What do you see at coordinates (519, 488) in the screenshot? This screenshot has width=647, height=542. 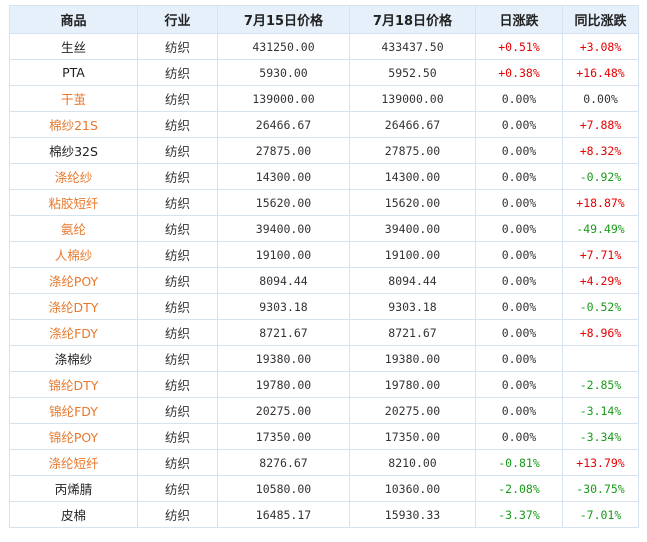 I see `daily-change-cell: -2.08%` at bounding box center [519, 488].